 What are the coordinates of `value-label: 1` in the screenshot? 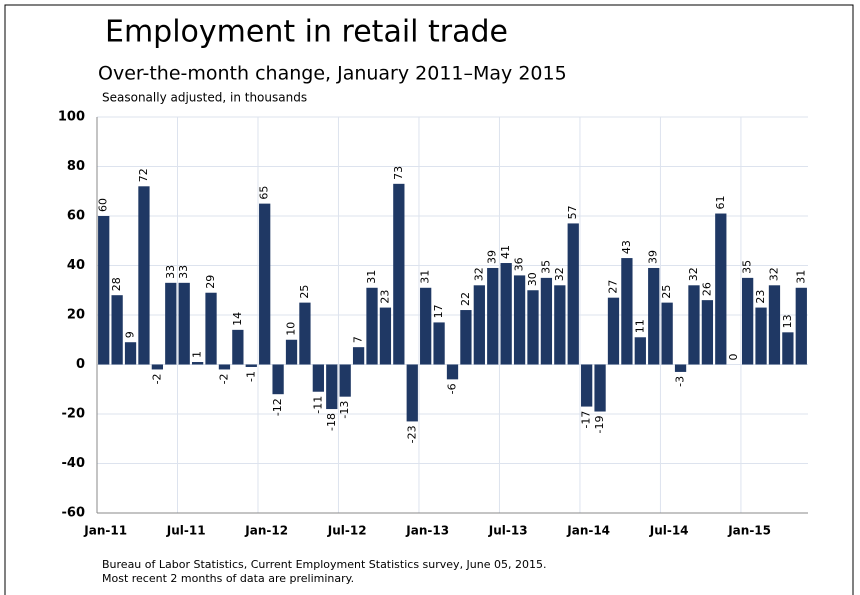 It's located at (197, 354).